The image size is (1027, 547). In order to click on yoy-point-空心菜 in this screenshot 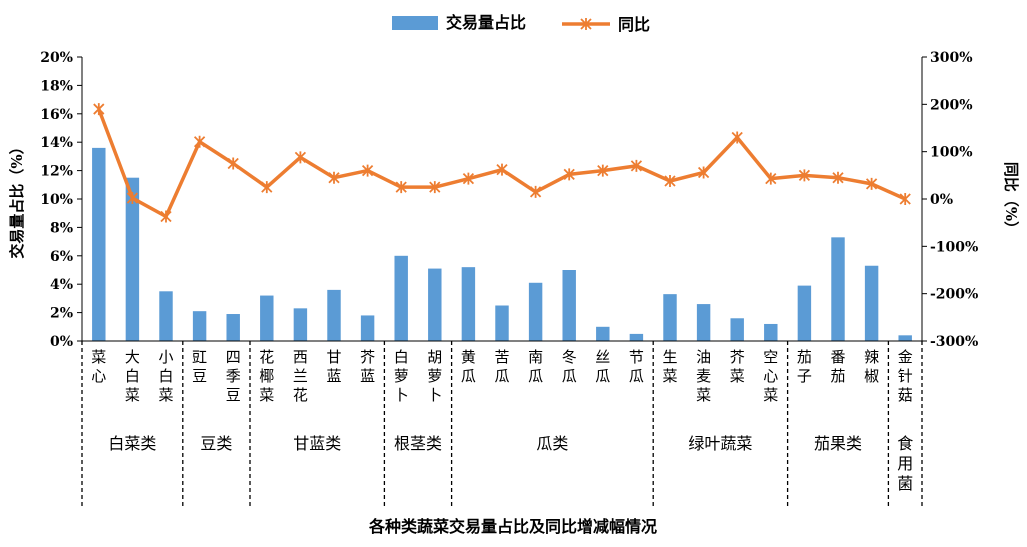, I will do `click(771, 178)`.